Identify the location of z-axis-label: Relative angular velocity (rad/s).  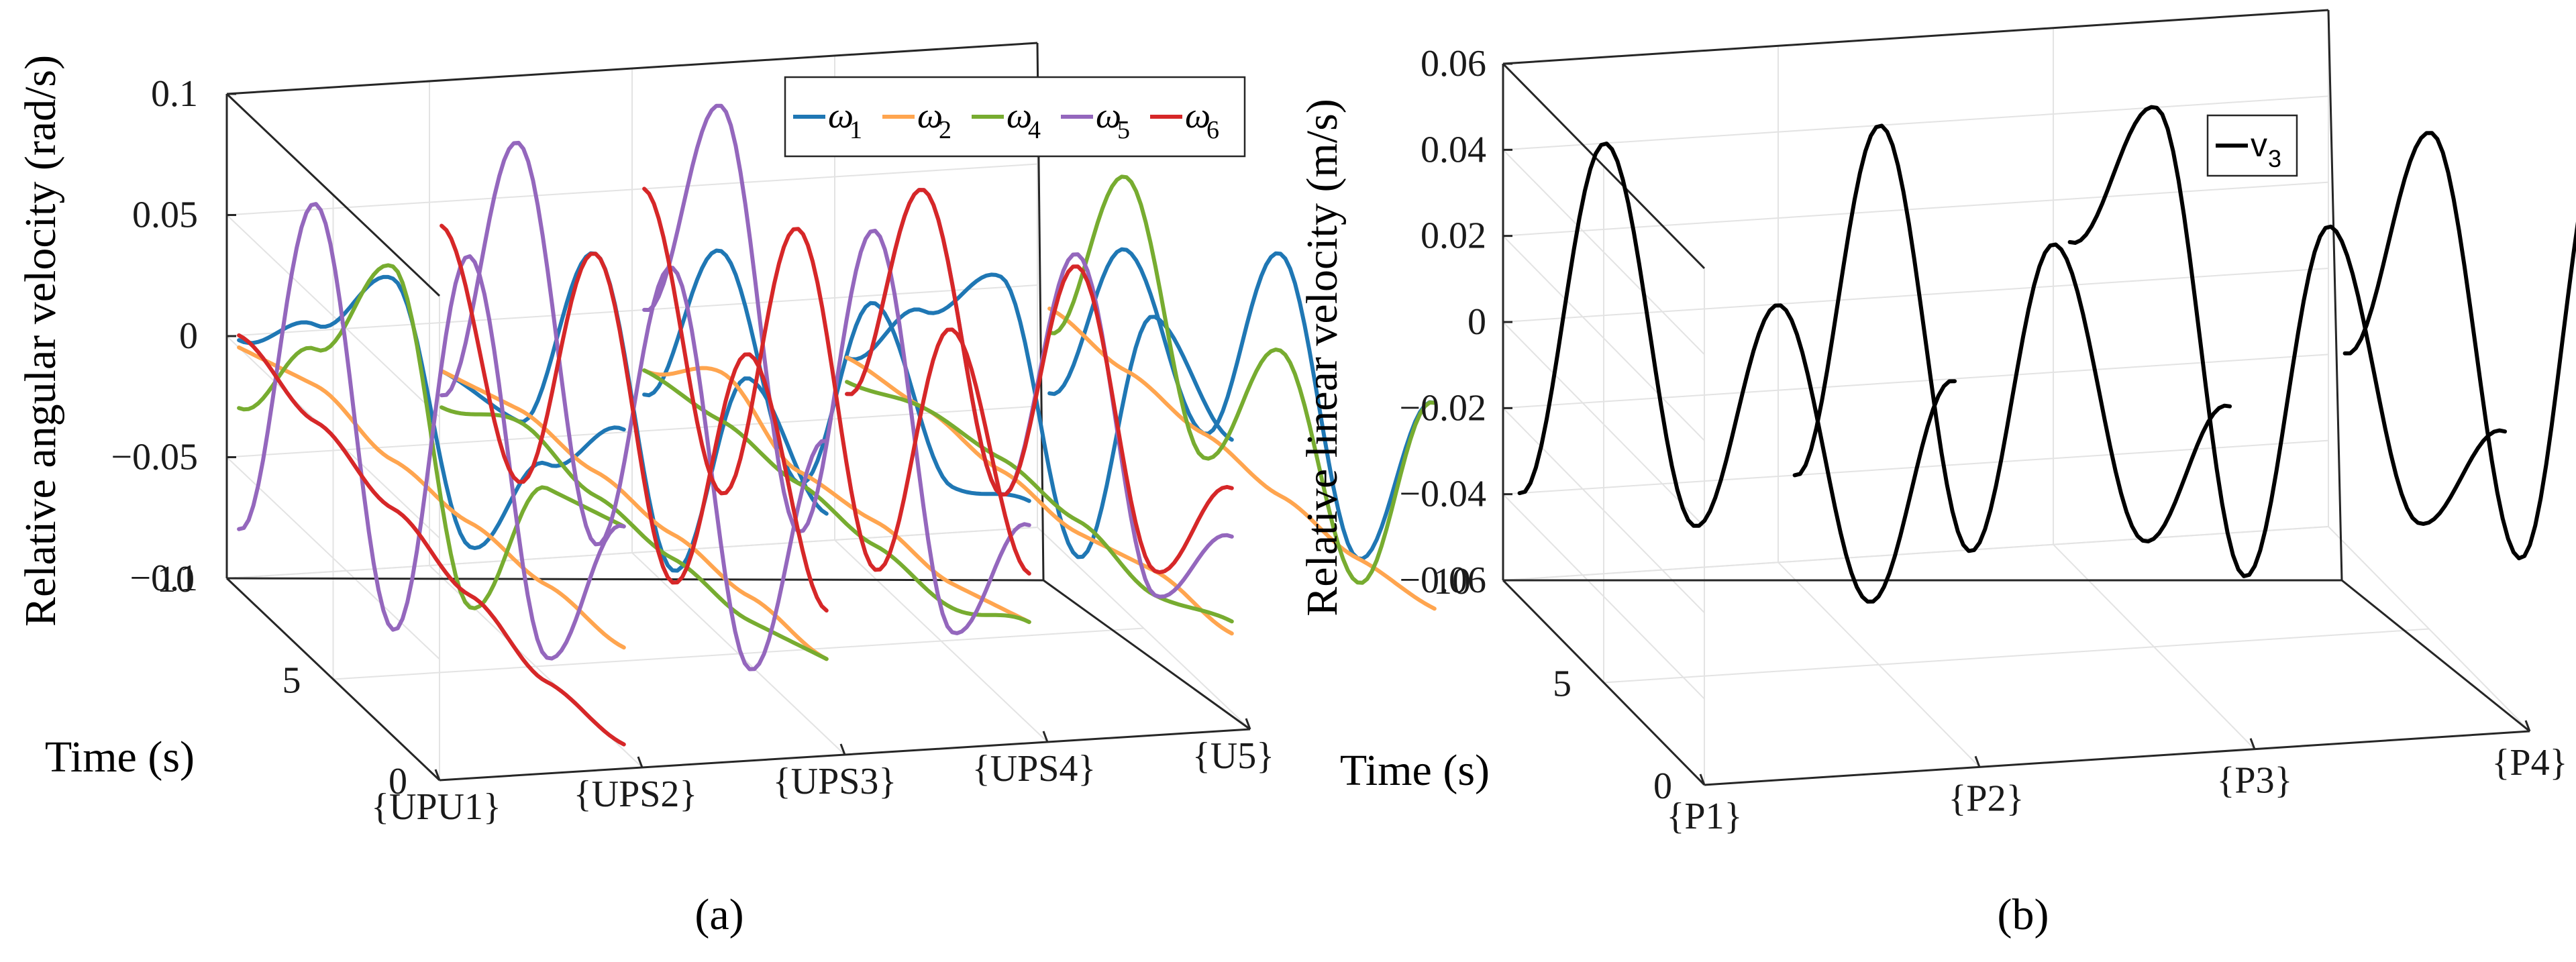
(40, 341).